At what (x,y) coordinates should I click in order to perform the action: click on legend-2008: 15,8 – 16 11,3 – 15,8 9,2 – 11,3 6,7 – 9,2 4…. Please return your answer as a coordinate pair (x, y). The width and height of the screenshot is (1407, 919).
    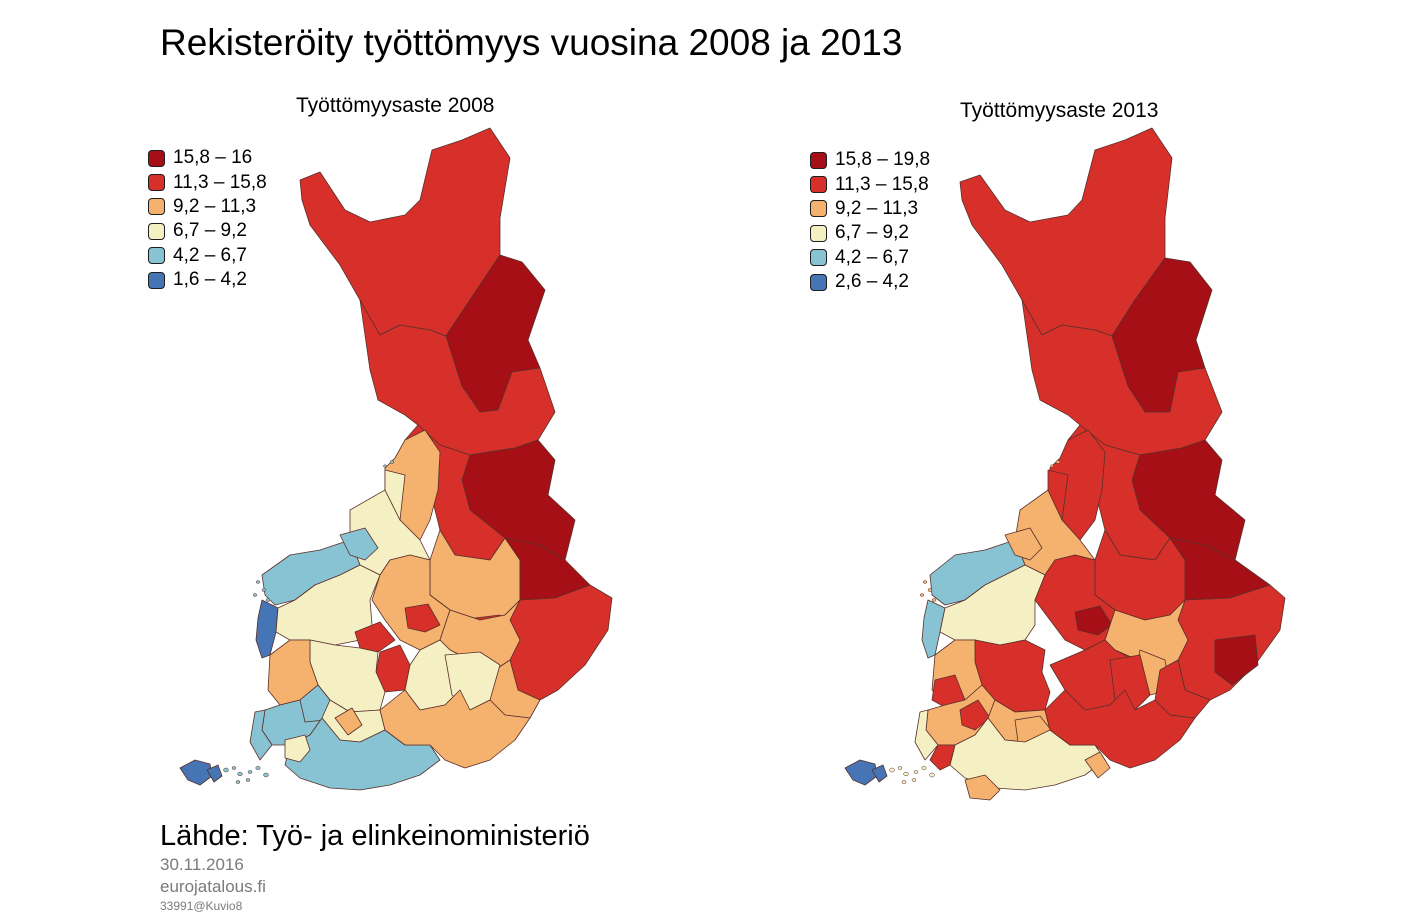
    Looking at the image, I should click on (207, 219).